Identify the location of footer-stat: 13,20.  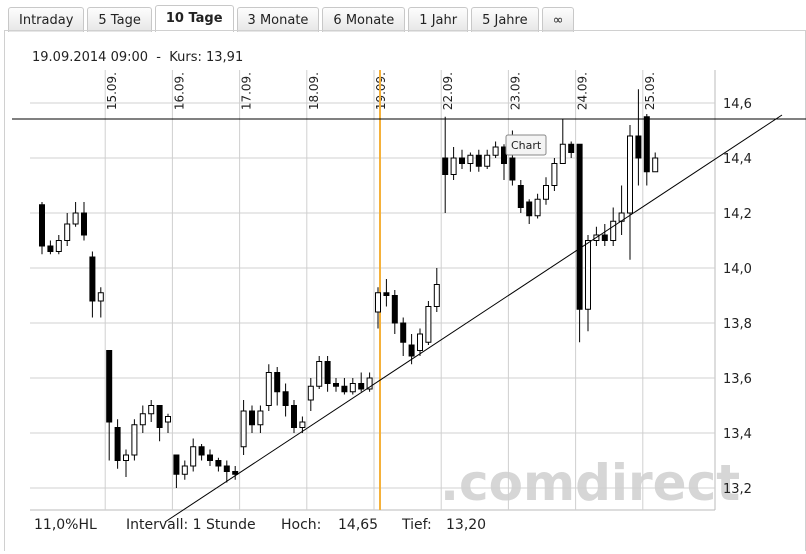
(466, 525).